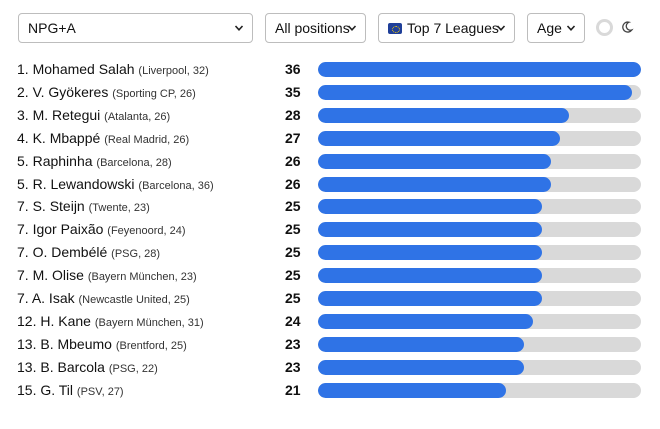 This screenshot has width=660, height=429. Describe the element at coordinates (628, 27) in the screenshot. I see `moon-icon` at that location.